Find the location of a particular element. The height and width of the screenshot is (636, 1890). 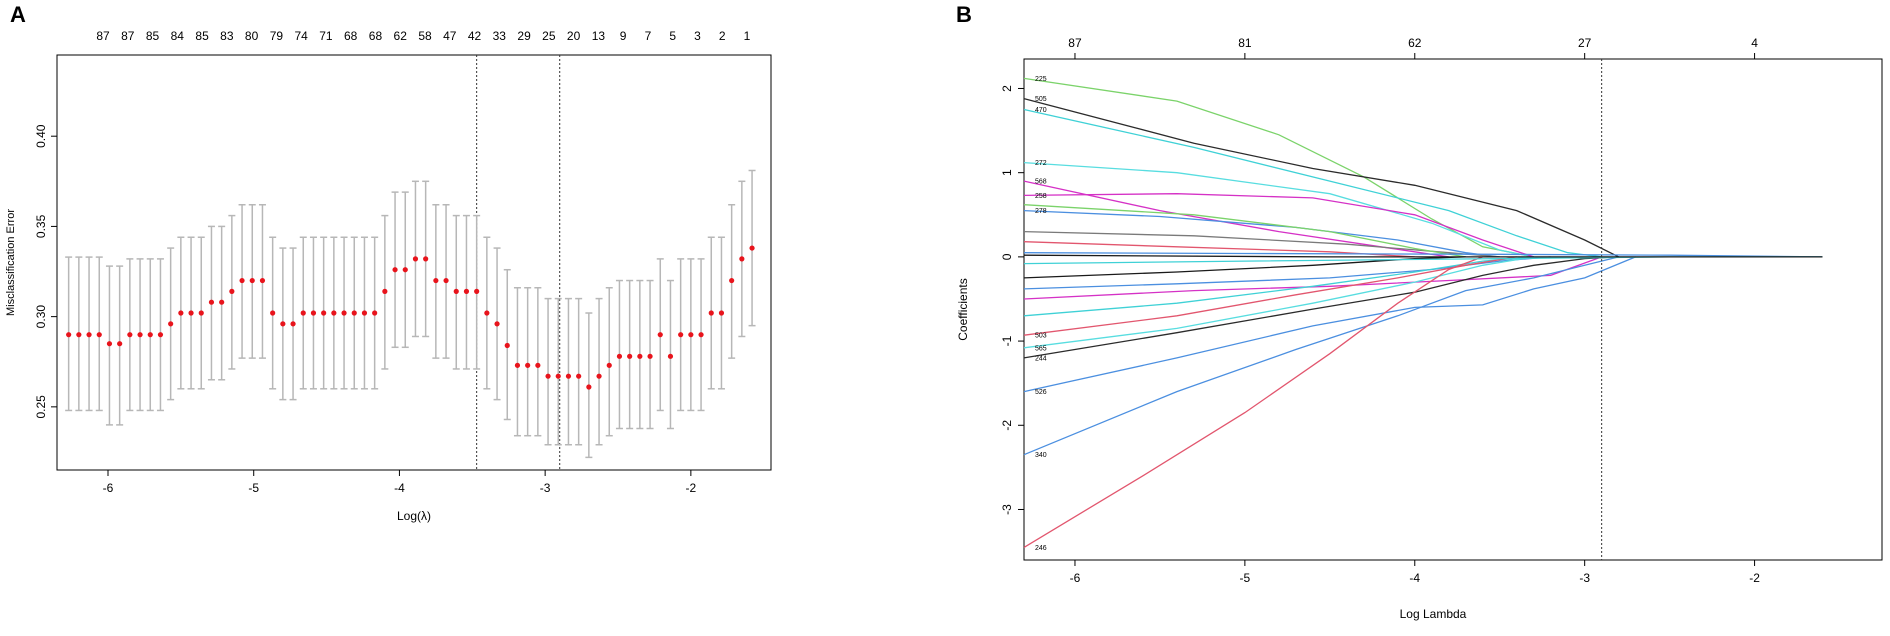

top-axis-label: 25 is located at coordinates (549, 36).